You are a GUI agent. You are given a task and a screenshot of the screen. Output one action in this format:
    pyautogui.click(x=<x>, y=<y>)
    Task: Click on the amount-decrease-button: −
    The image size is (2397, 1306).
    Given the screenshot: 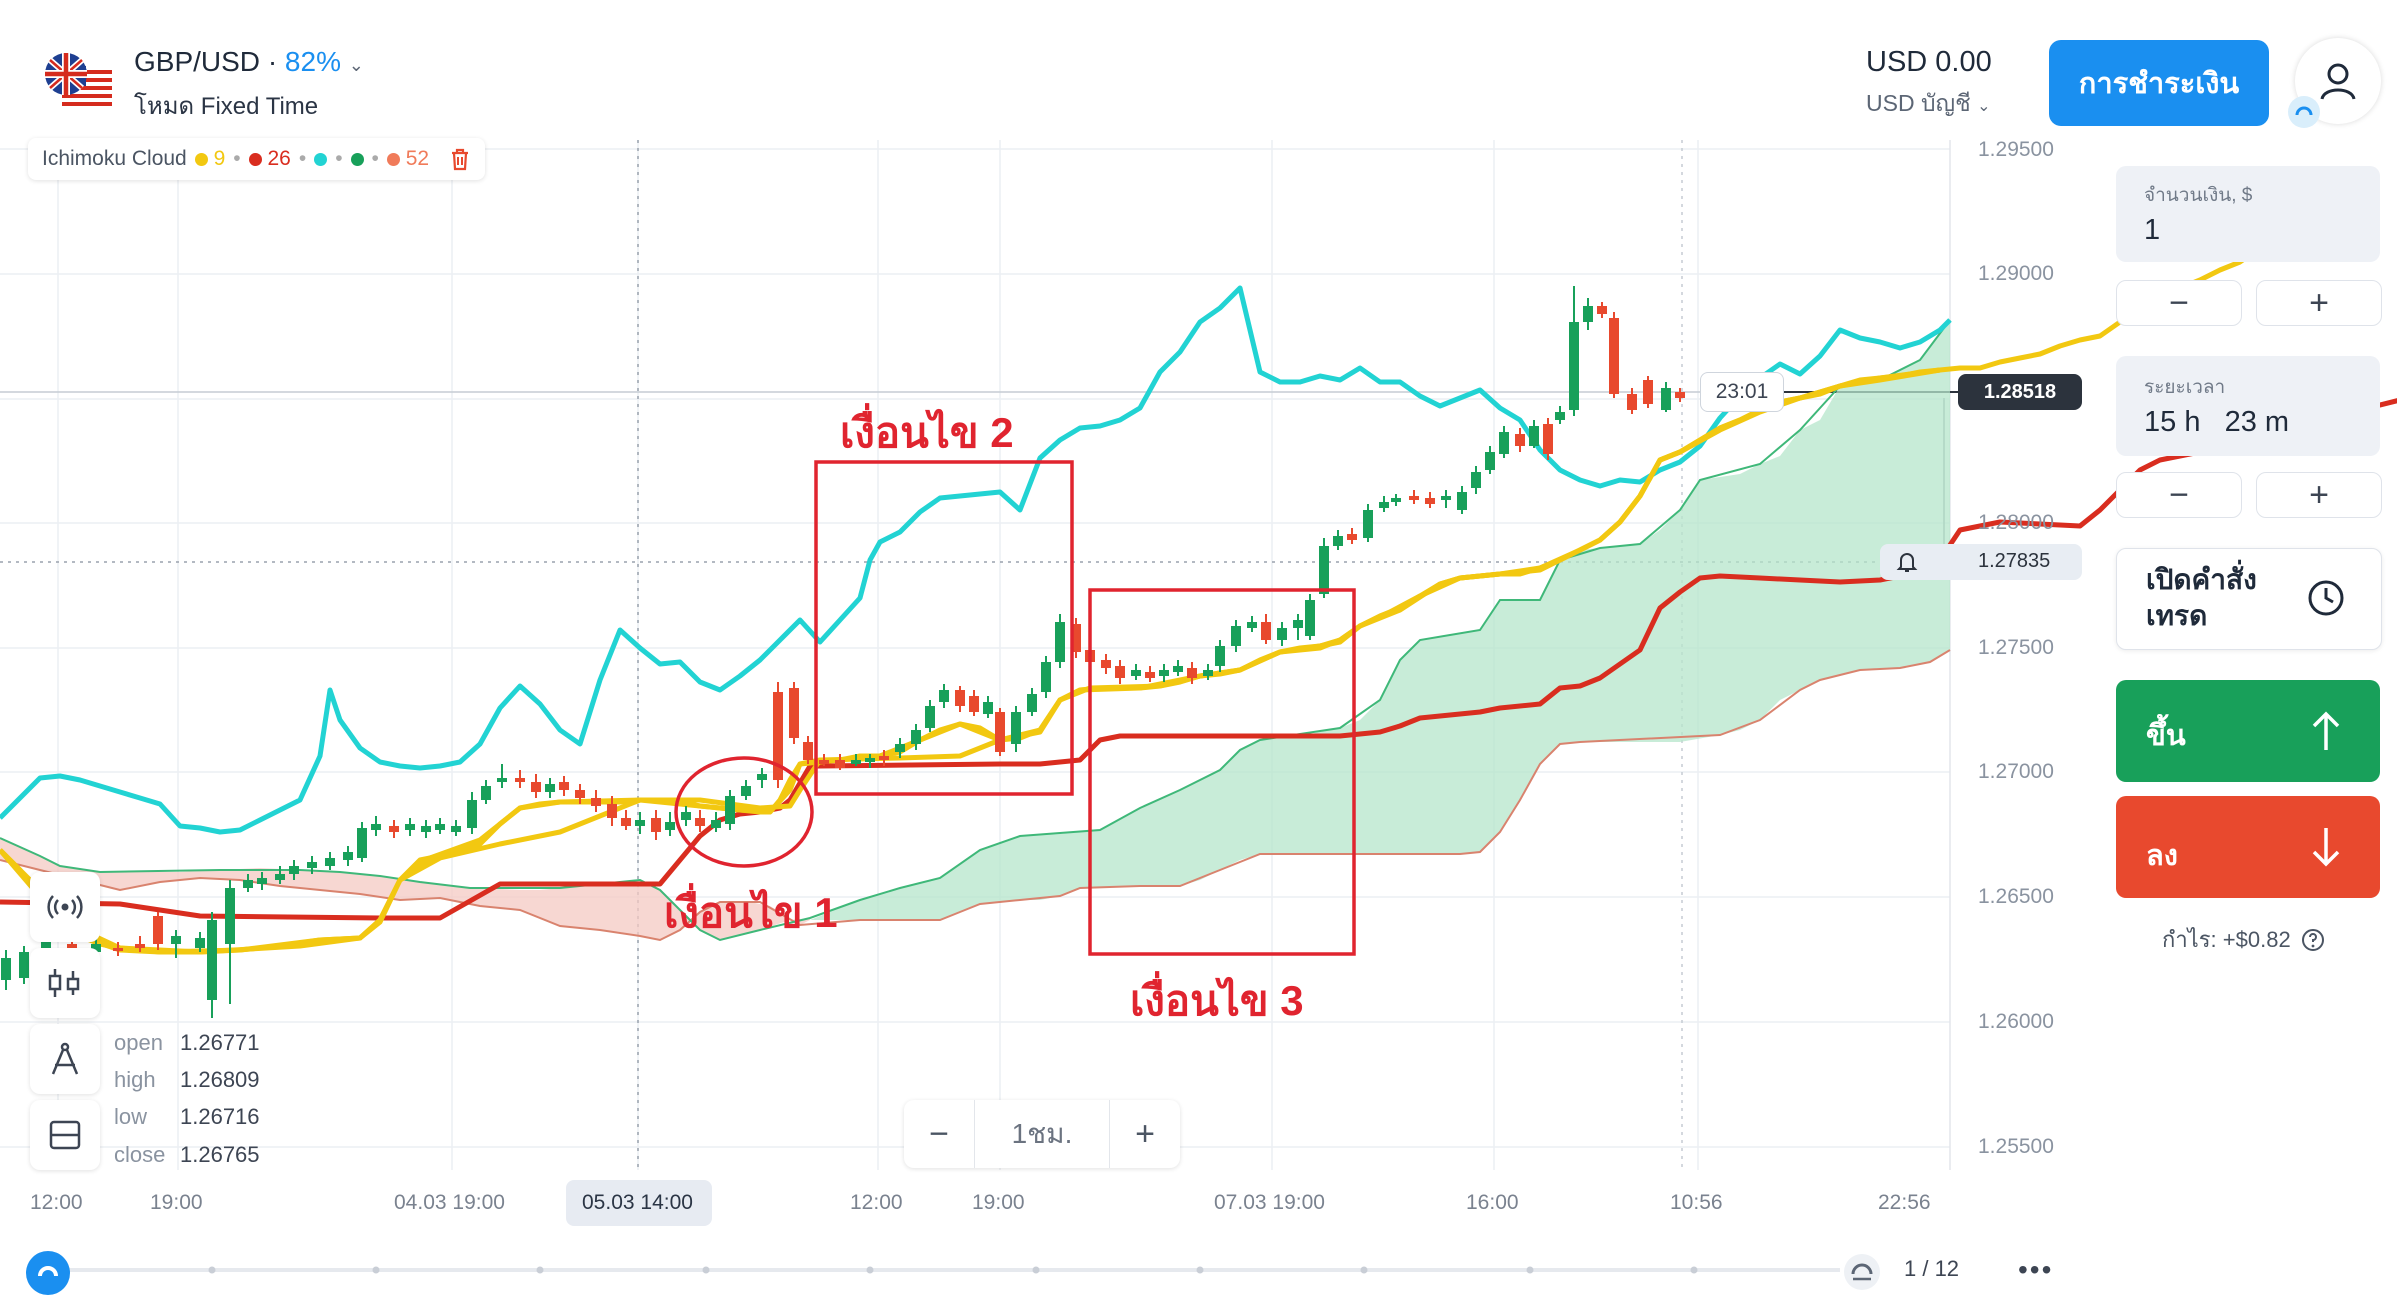 What is the action you would take?
    pyautogui.click(x=2179, y=303)
    